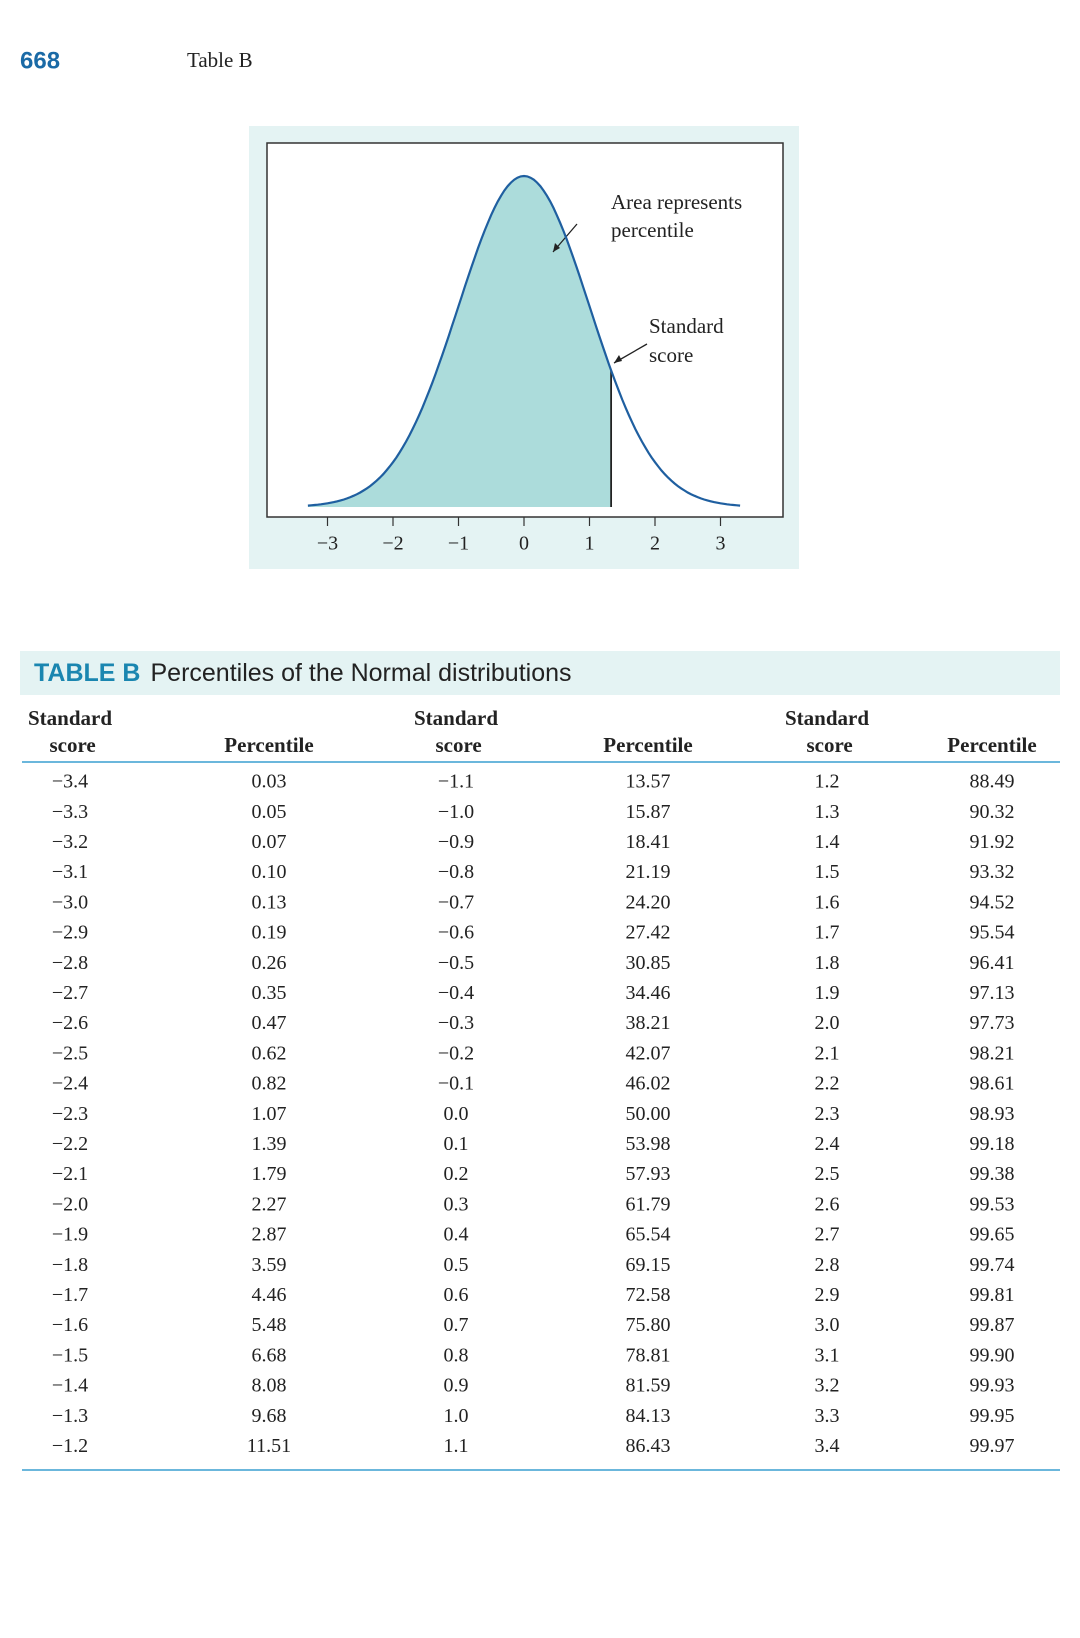 The height and width of the screenshot is (1638, 1080). I want to click on table-cell: 93.32, so click(992, 872).